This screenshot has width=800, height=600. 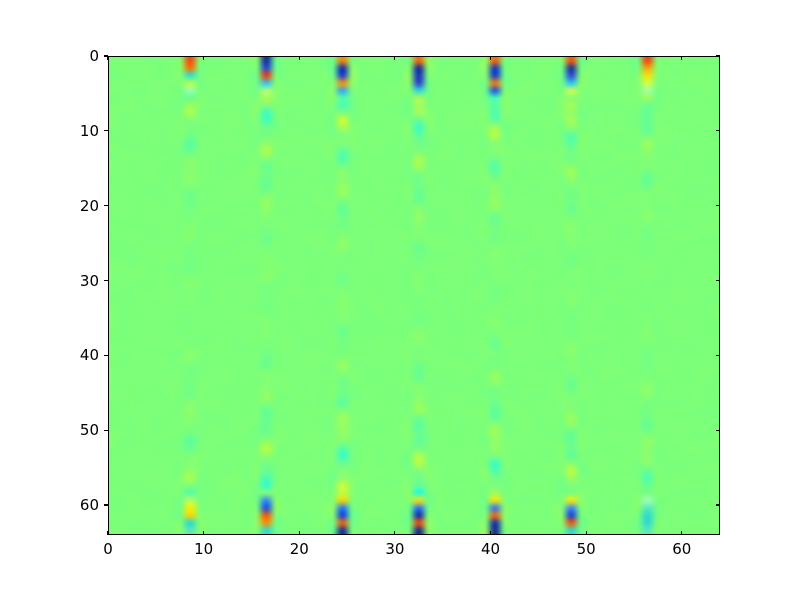 I want to click on y-axis-tick-label: 40, so click(x=89, y=355).